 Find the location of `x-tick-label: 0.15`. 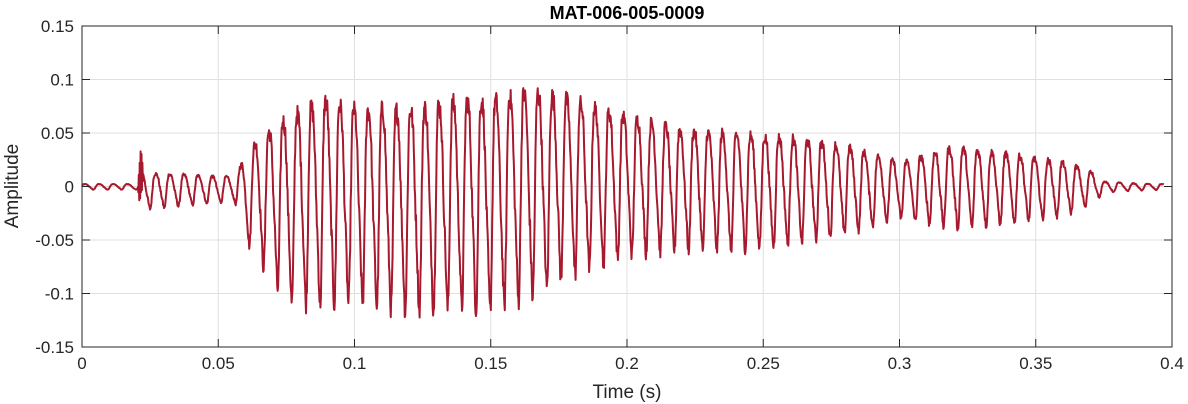

x-tick-label: 0.15 is located at coordinates (490, 363).